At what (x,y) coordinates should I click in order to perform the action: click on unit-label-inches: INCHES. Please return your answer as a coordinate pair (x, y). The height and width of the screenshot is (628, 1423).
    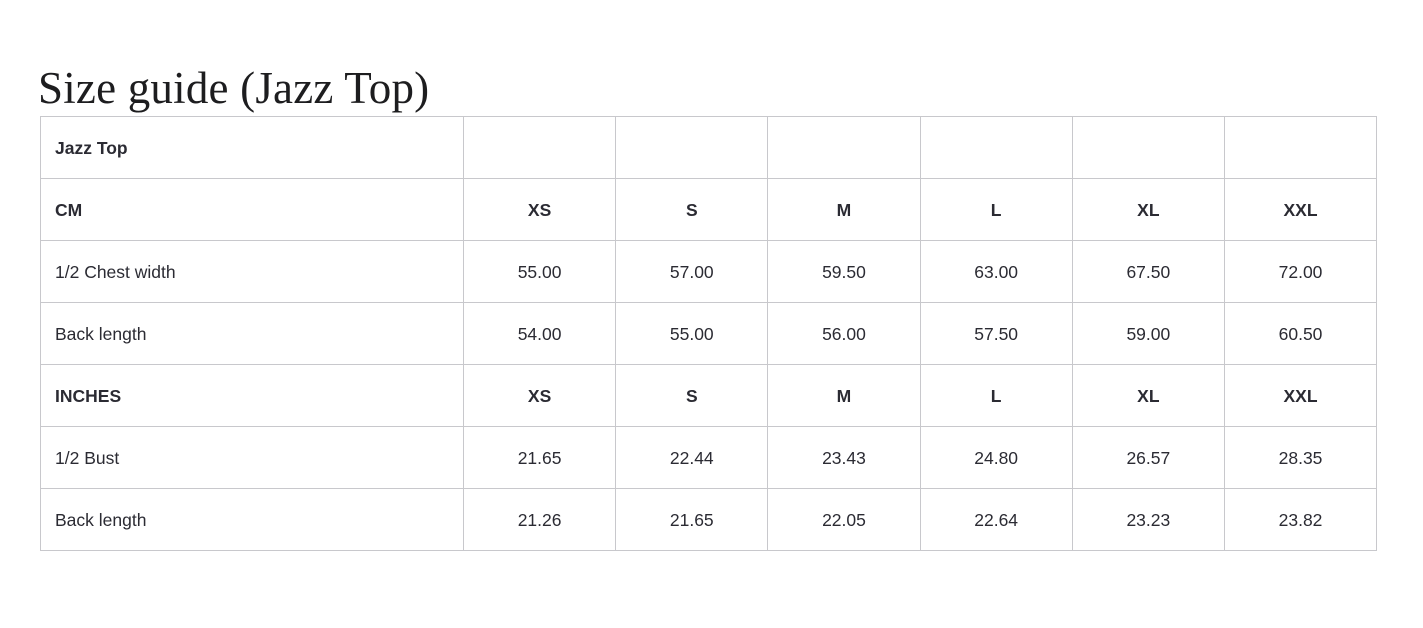
    Looking at the image, I should click on (252, 395).